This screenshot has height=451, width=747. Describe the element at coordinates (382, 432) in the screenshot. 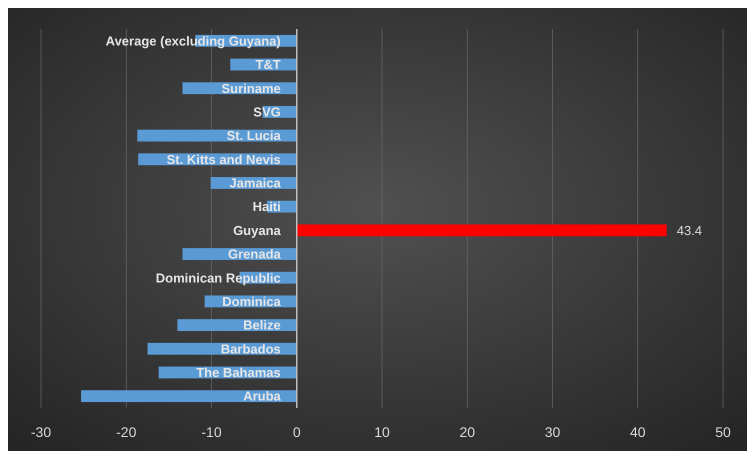

I see `x-tick-label: 10` at that location.